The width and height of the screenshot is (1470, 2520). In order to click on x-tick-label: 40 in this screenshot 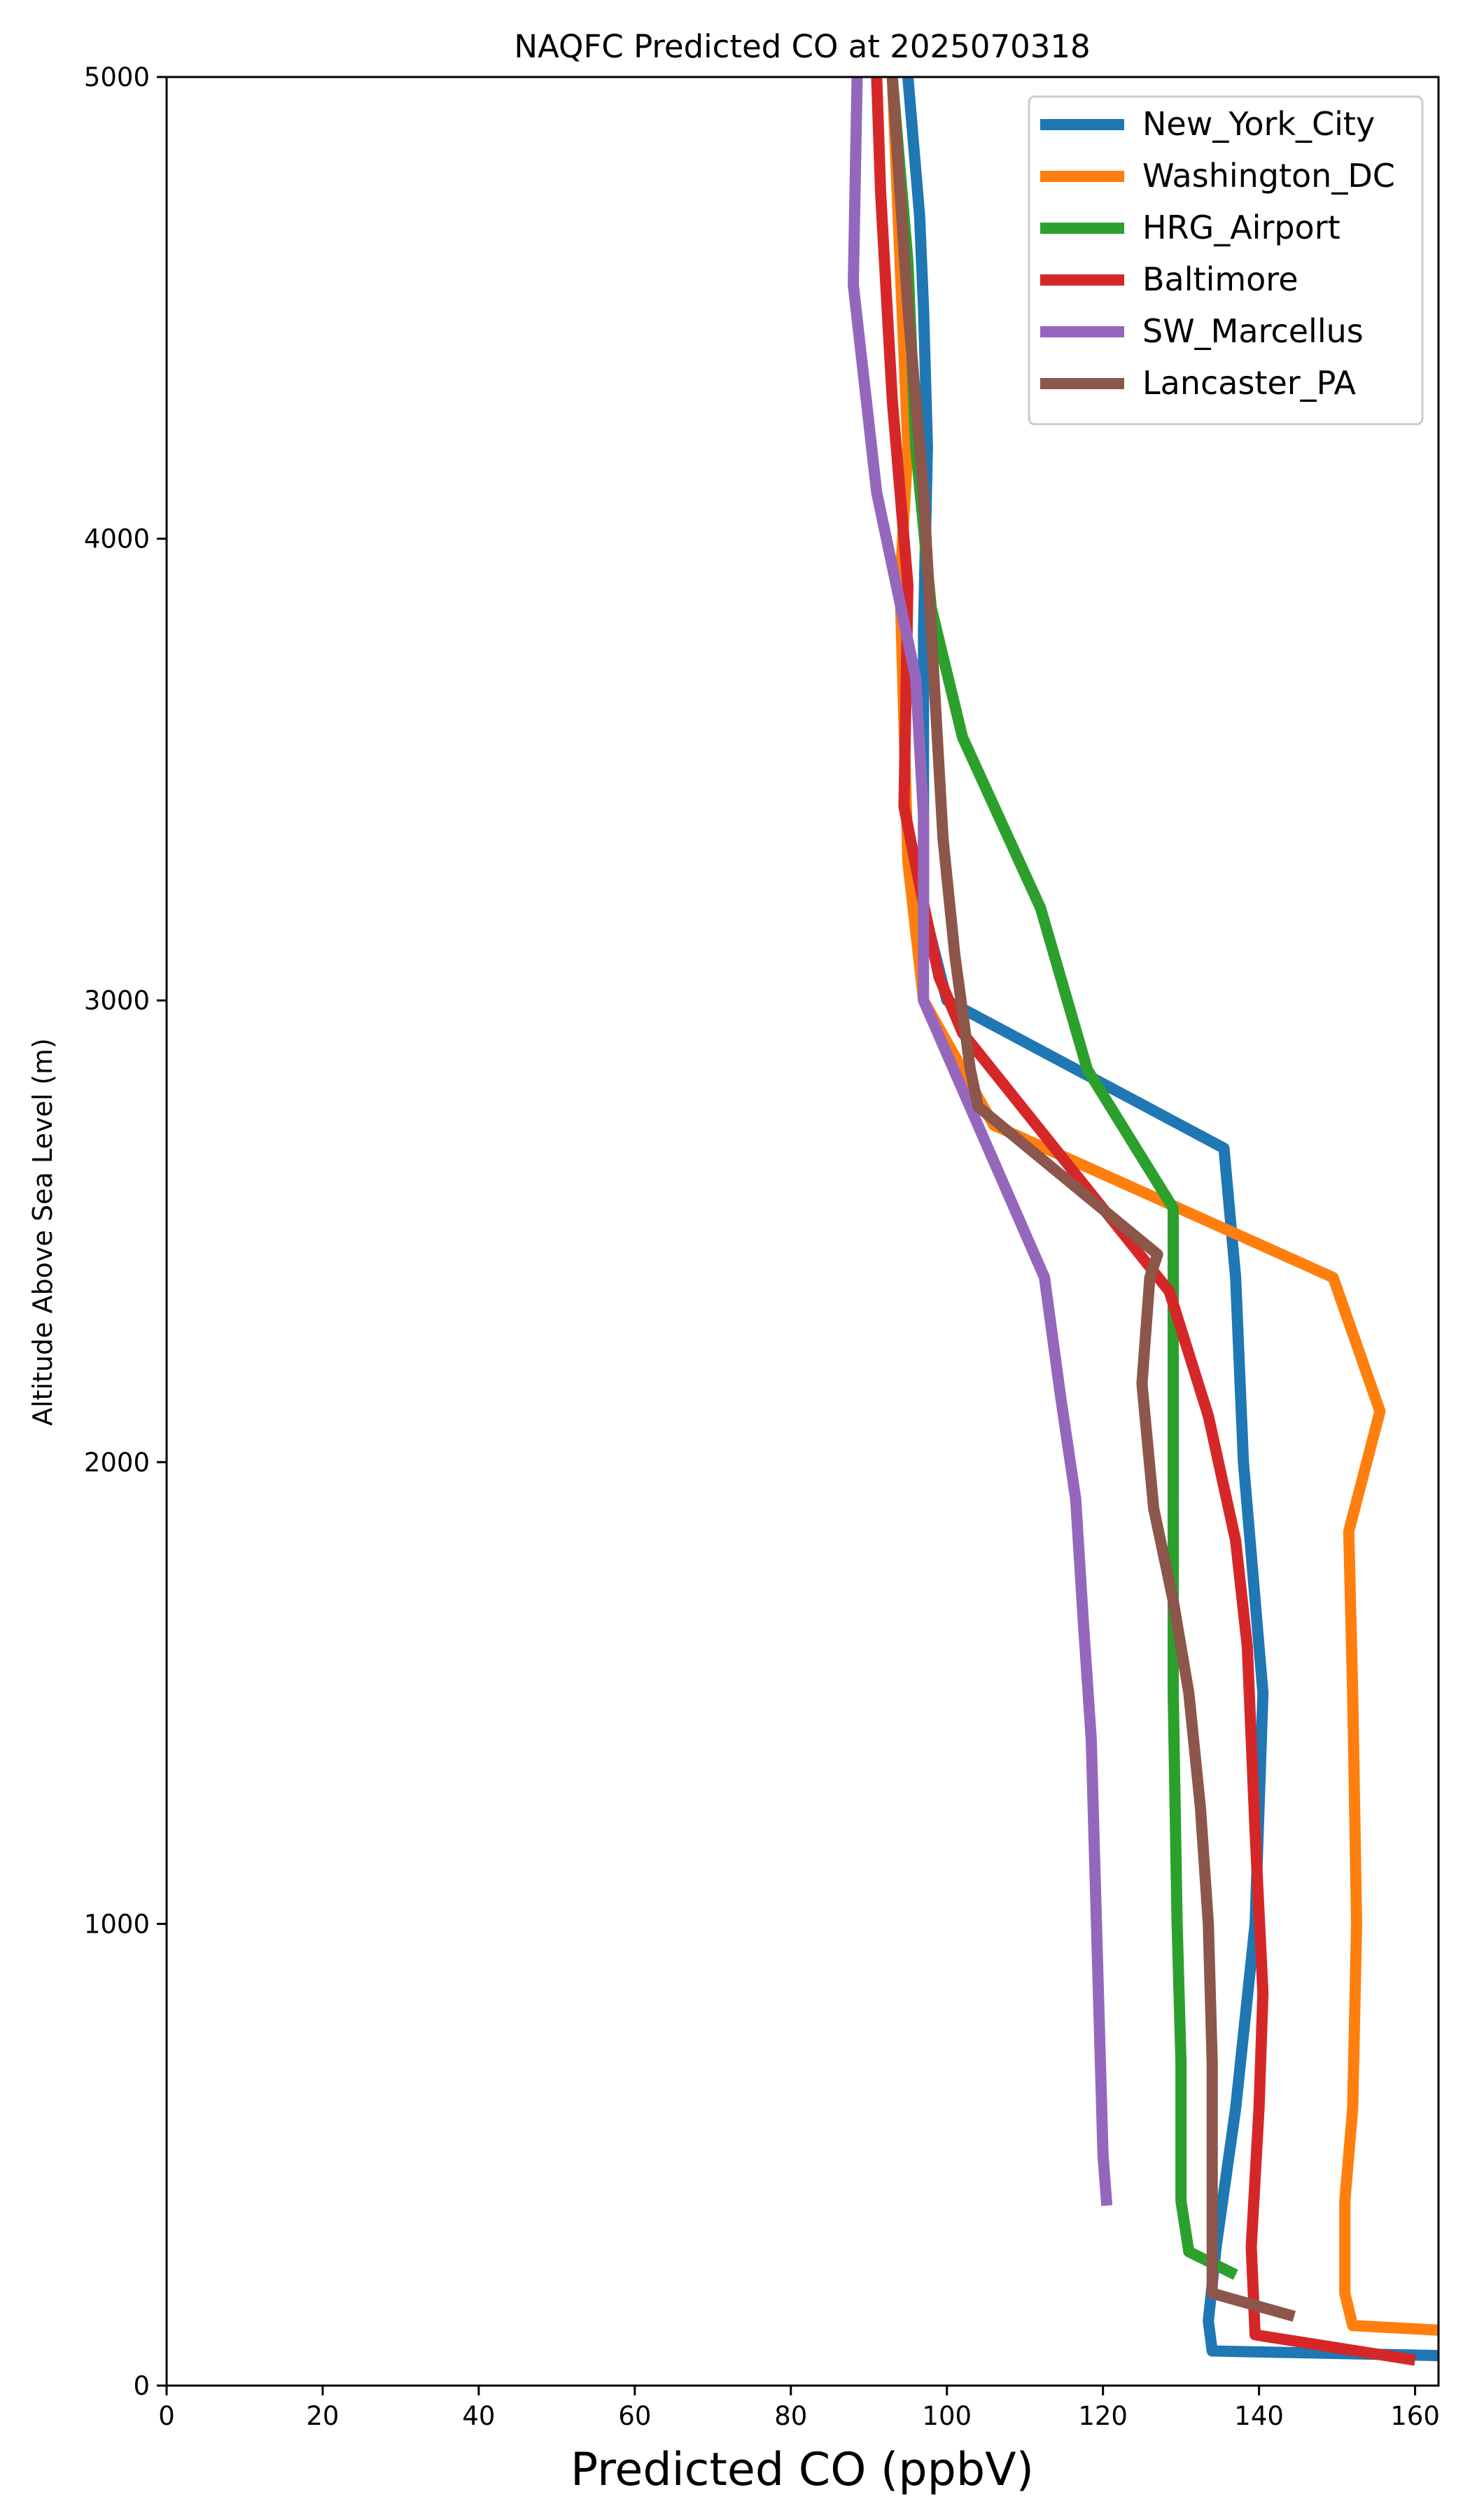, I will do `click(478, 2416)`.